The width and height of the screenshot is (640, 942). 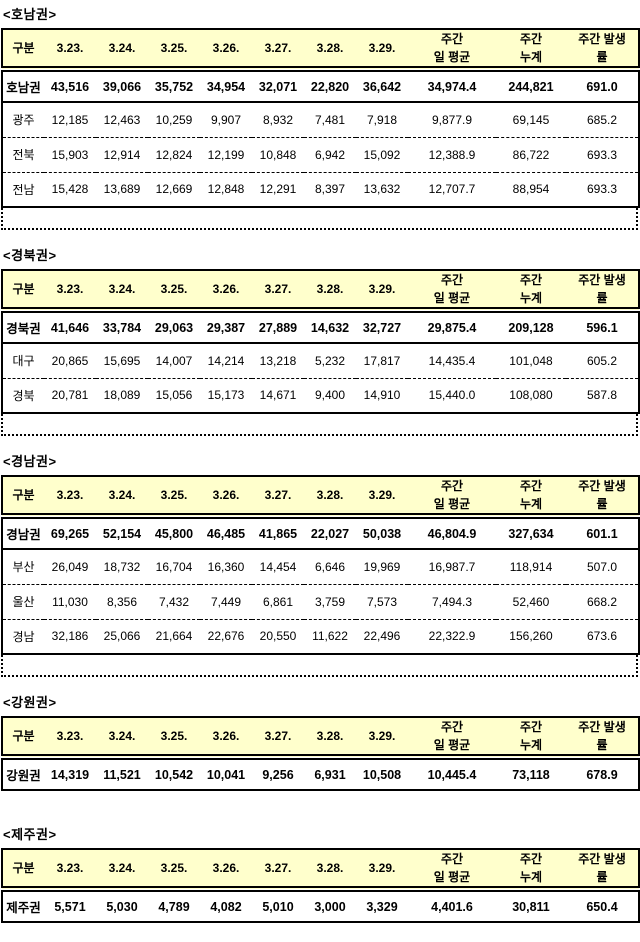 I want to click on value-cell: 10,848, so click(x=278, y=154).